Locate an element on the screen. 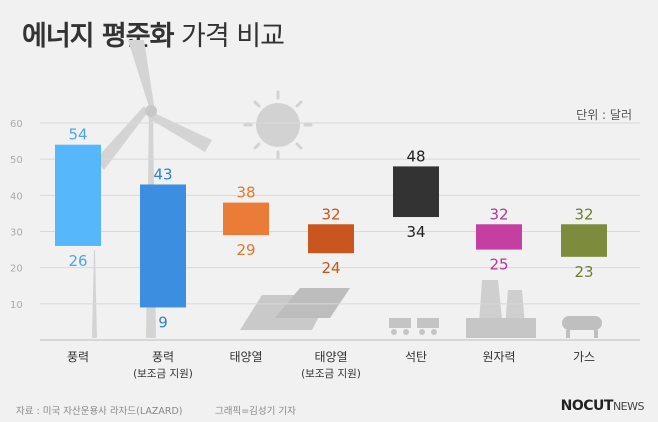 This screenshot has width=658, height=422. gas-tank-icon is located at coordinates (582, 327).